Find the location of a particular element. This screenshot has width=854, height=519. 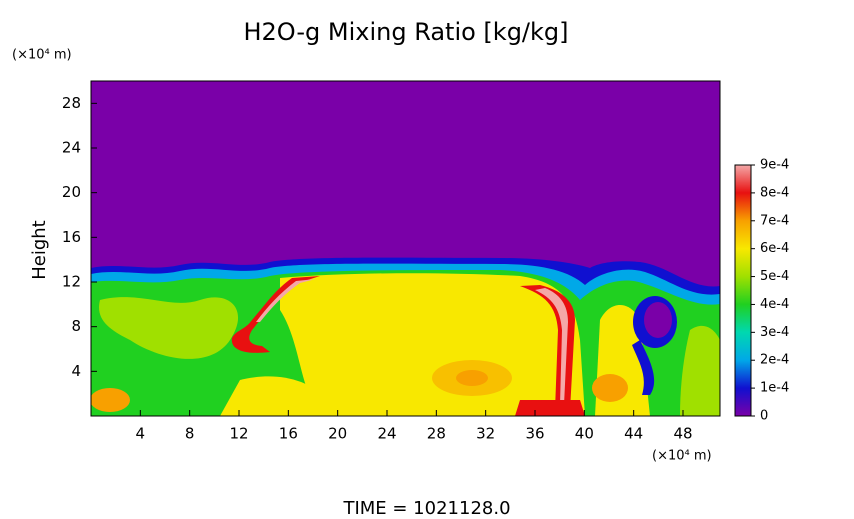

x-tick-label: 48 is located at coordinates (682, 434).